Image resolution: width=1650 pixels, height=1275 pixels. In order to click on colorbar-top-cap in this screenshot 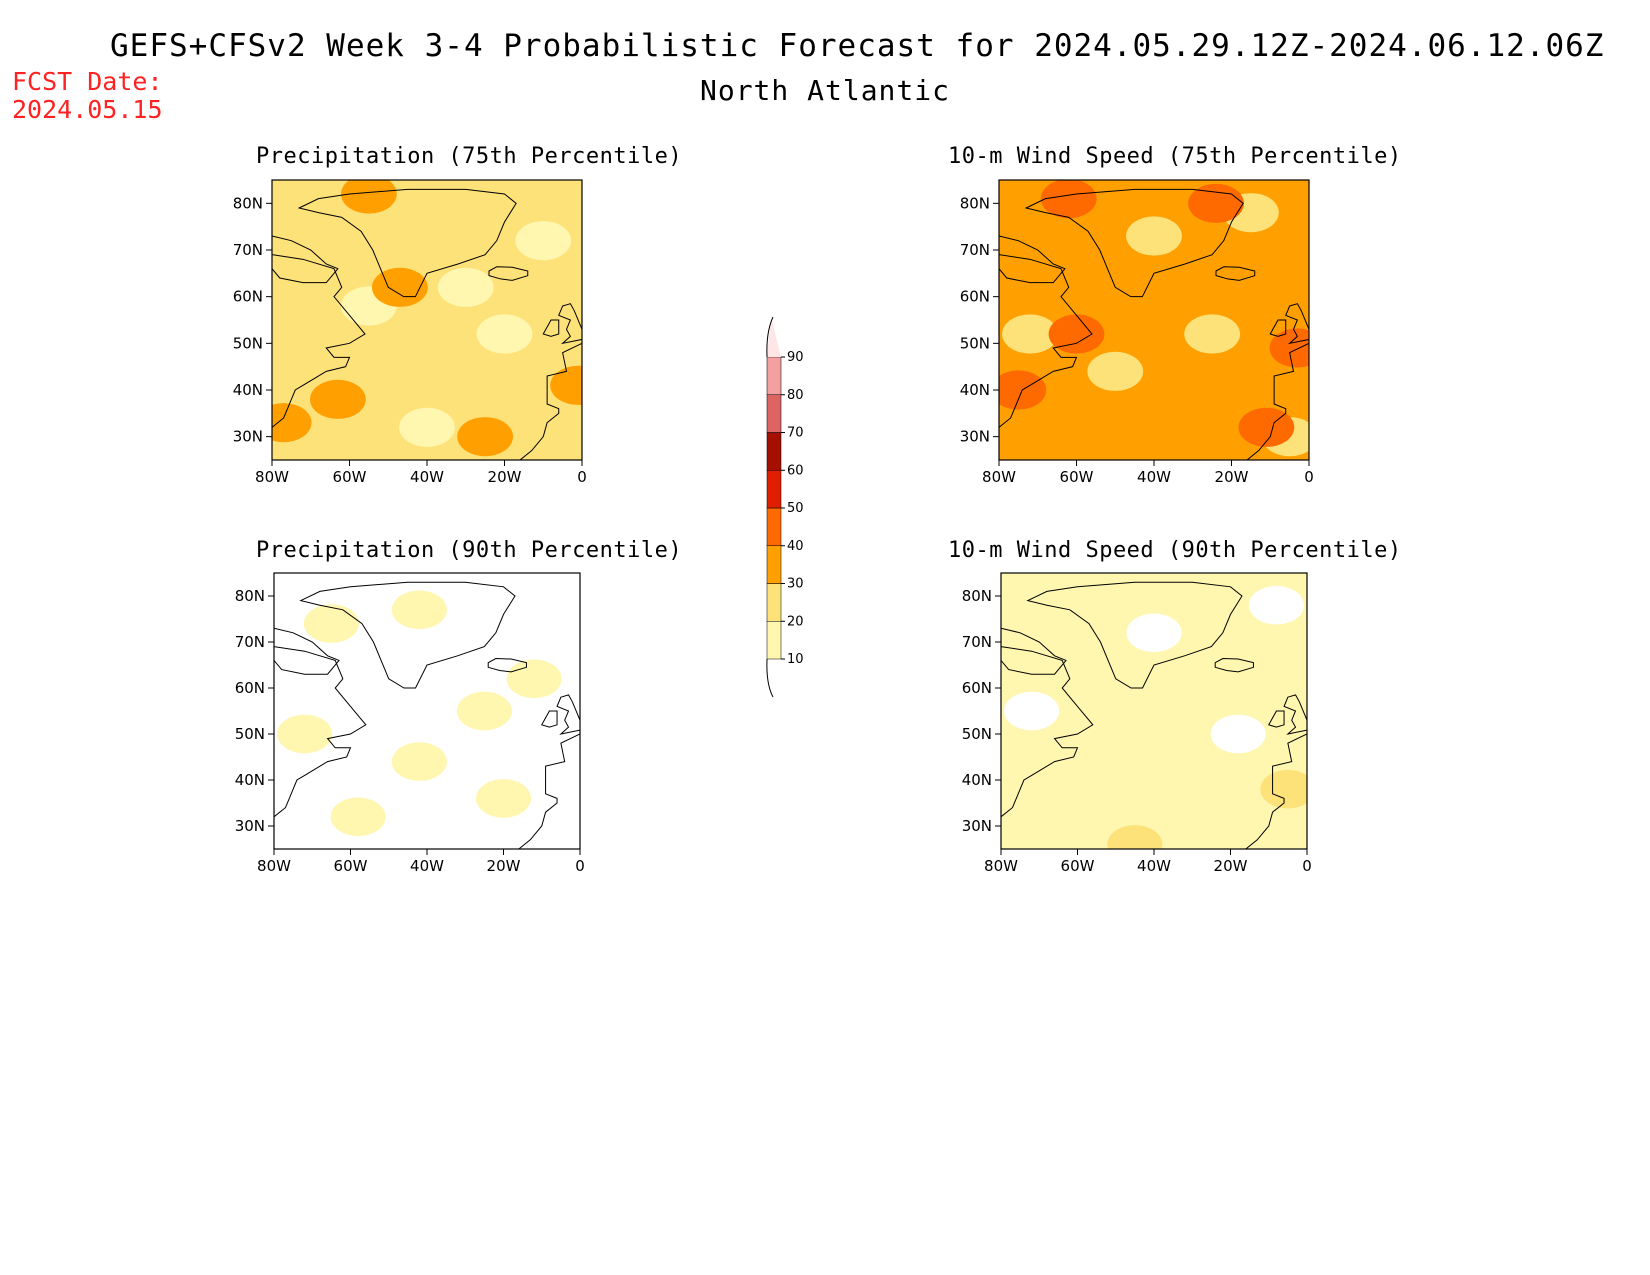, I will do `click(774, 337)`.